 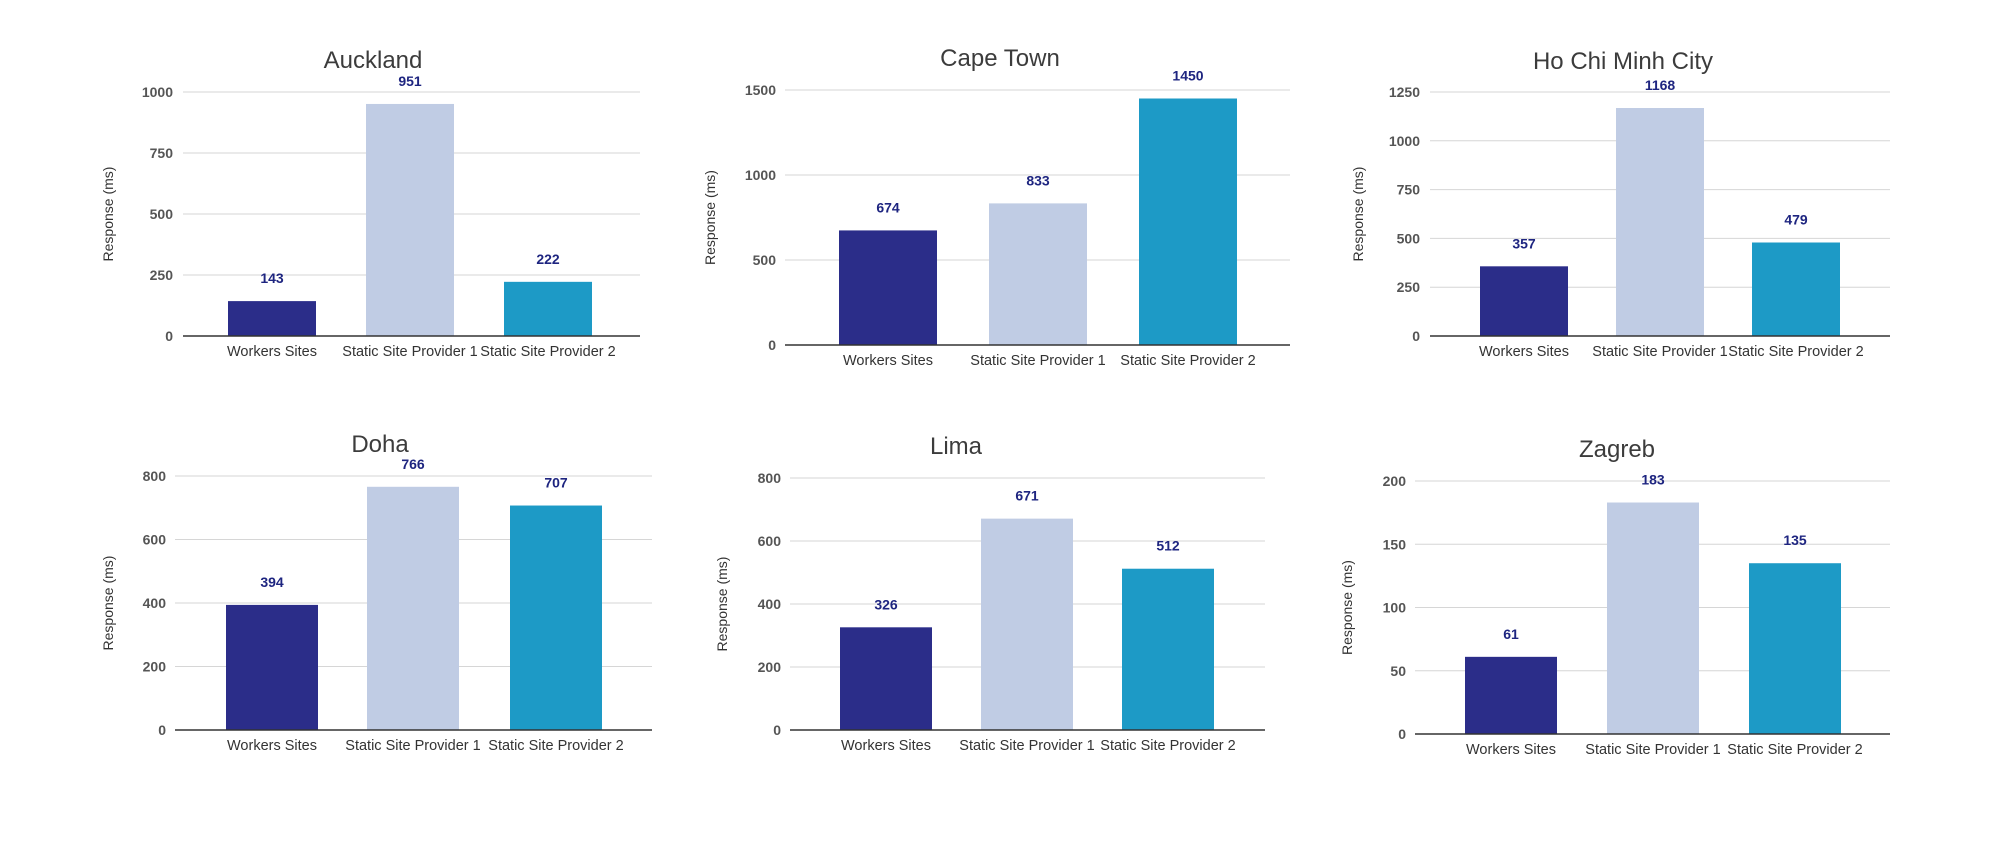 What do you see at coordinates (548, 259) in the screenshot?
I see `data-label: 222` at bounding box center [548, 259].